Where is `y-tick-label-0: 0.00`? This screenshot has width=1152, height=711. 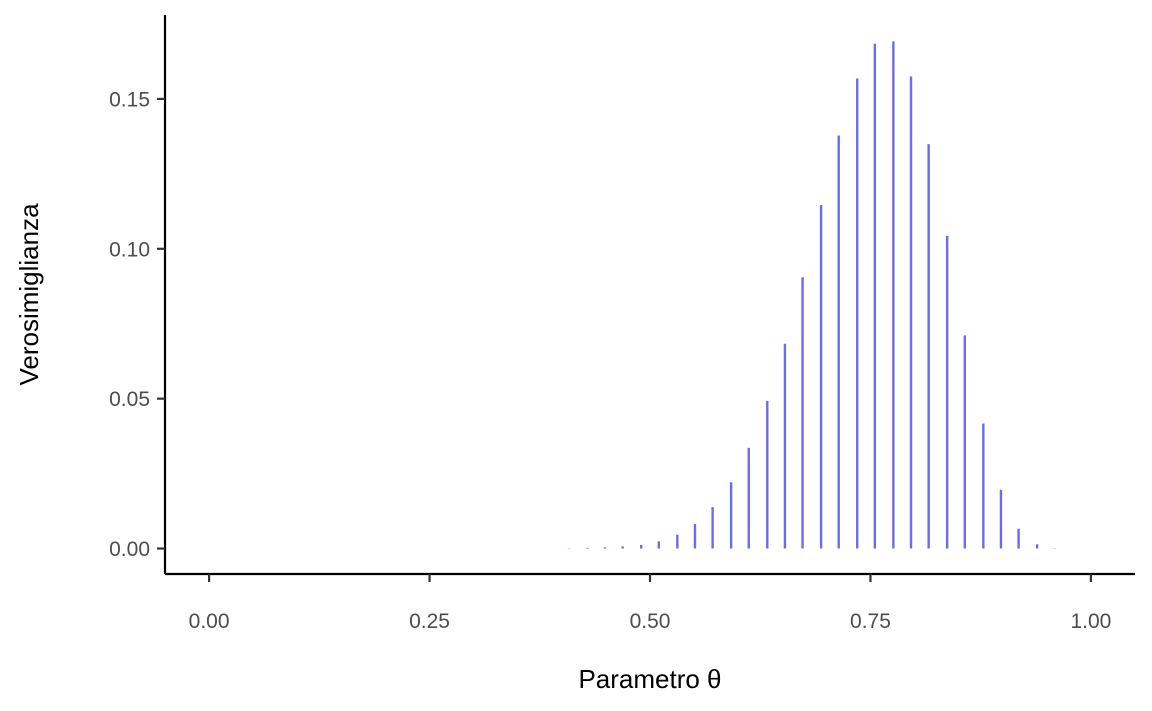
y-tick-label-0: 0.00 is located at coordinates (129, 549).